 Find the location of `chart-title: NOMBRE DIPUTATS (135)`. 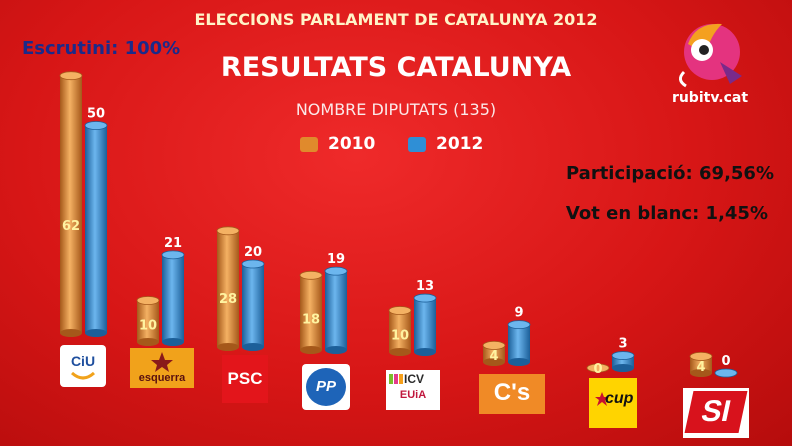

chart-title: NOMBRE DIPUTATS (135) is located at coordinates (396, 109).